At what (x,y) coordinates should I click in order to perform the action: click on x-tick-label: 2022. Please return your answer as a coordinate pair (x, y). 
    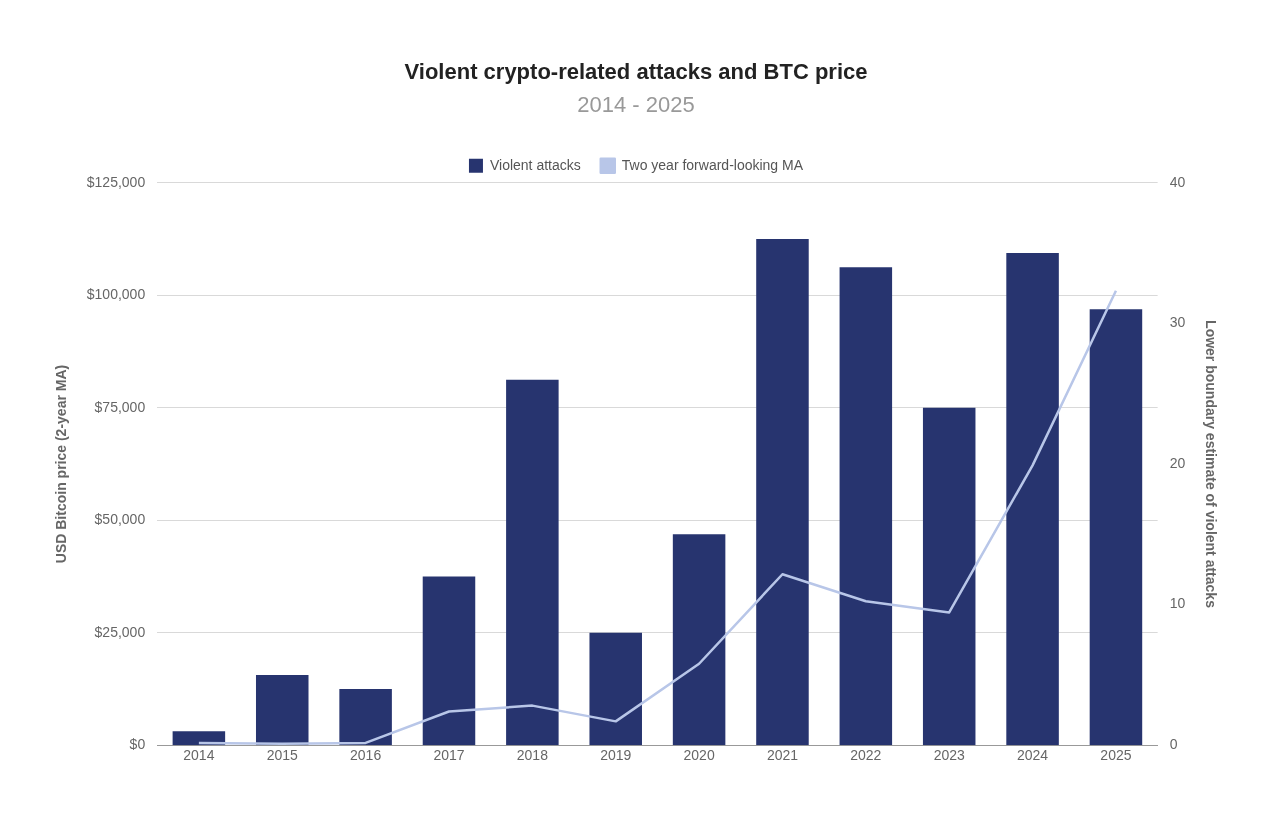
    Looking at the image, I should click on (866, 755).